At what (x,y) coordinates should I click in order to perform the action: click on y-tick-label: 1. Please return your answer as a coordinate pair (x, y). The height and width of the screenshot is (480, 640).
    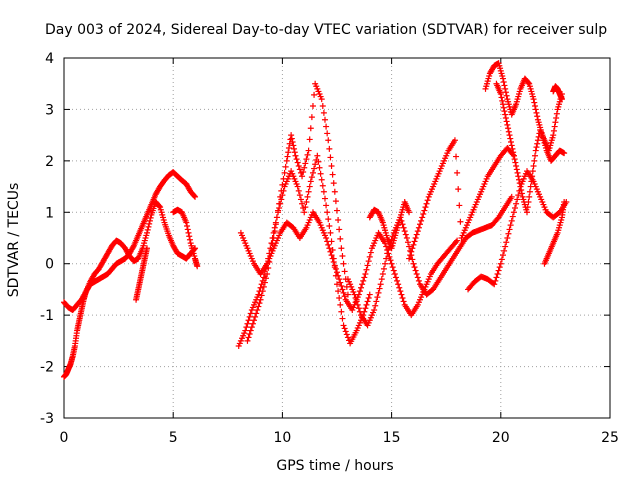
    Looking at the image, I should click on (49, 213).